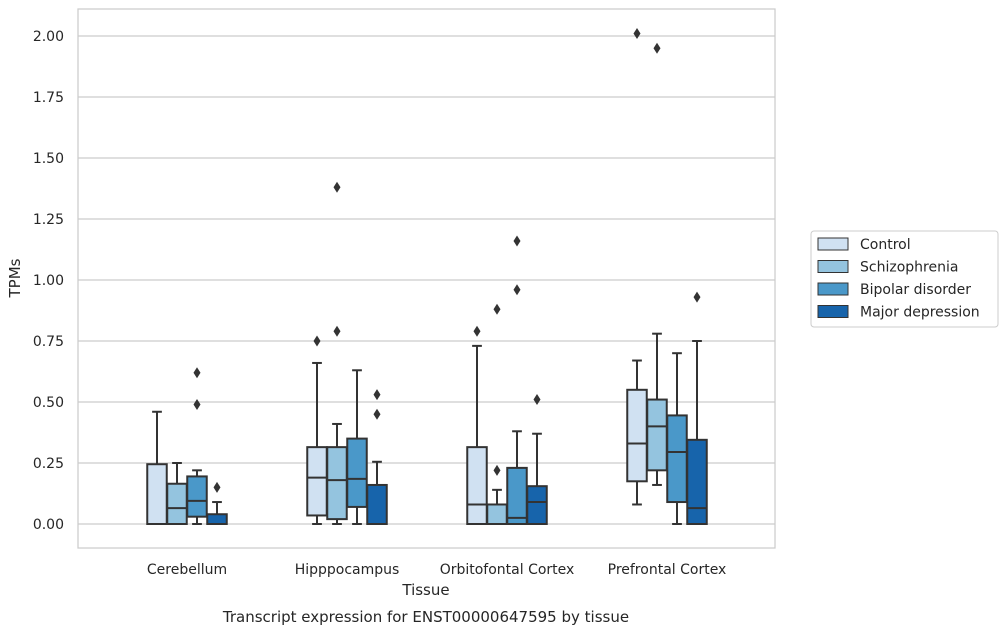 The width and height of the screenshot is (1007, 634). Describe the element at coordinates (15, 278) in the screenshot. I see `y-axis-label: TPMs` at that location.